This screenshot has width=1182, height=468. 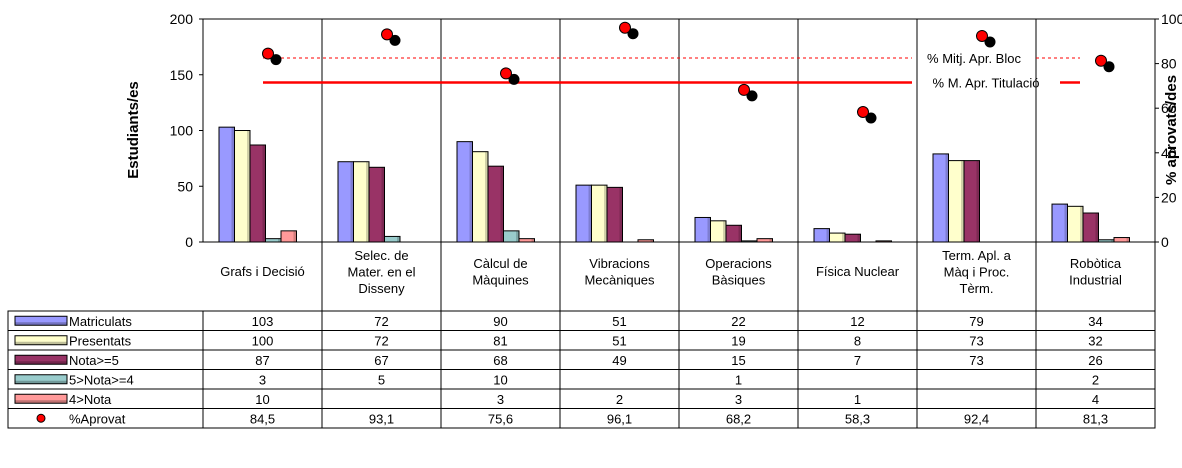 I want to click on table-cell: 10, so click(x=262, y=399).